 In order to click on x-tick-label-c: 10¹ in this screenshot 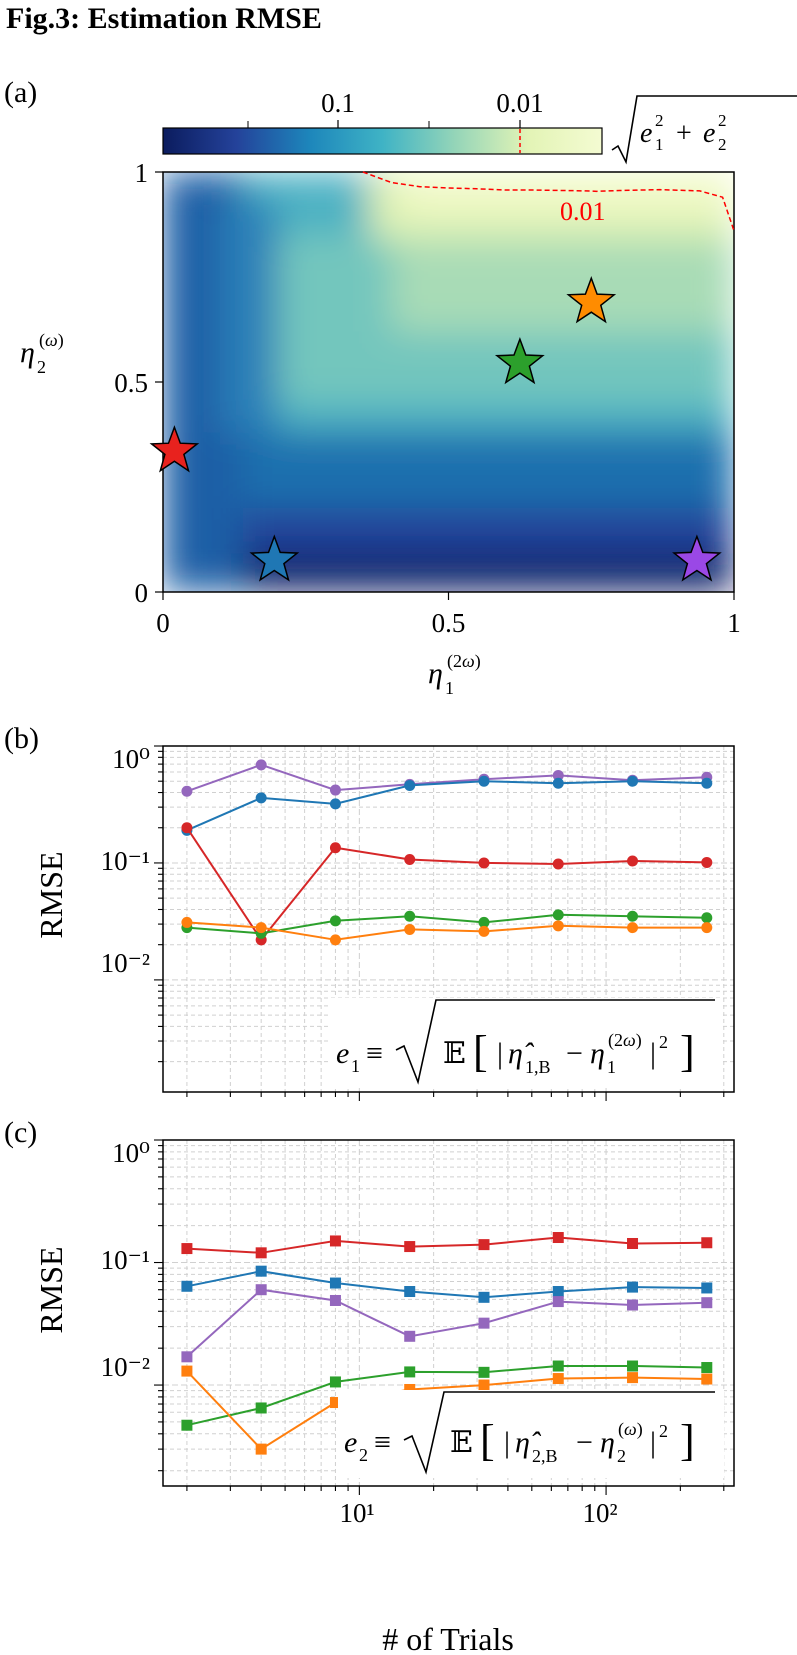, I will do `click(356, 1513)`.